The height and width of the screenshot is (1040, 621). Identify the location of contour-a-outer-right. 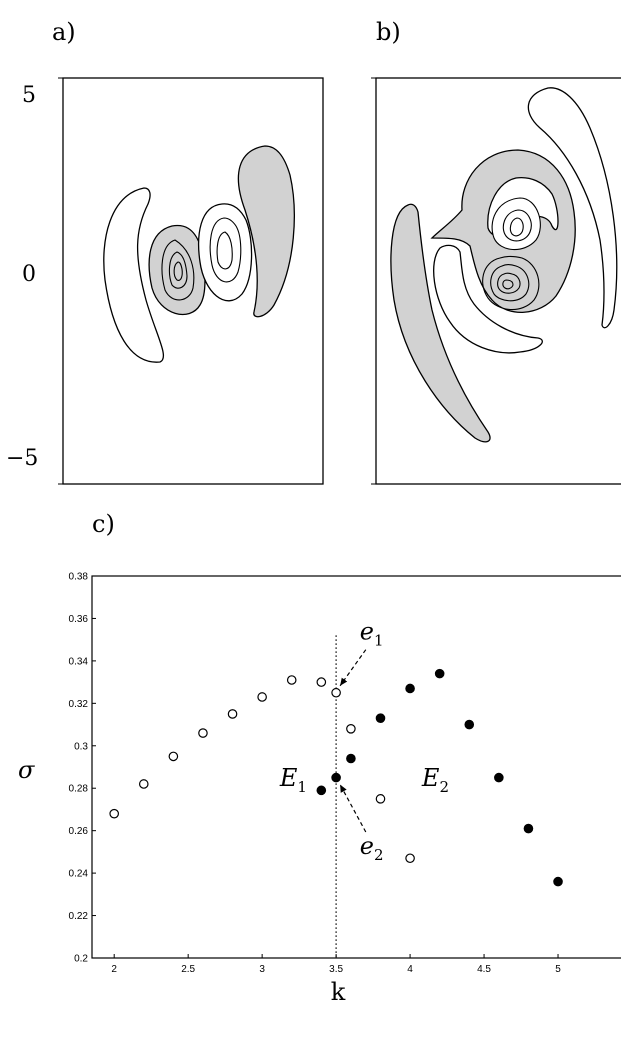
(266, 231).